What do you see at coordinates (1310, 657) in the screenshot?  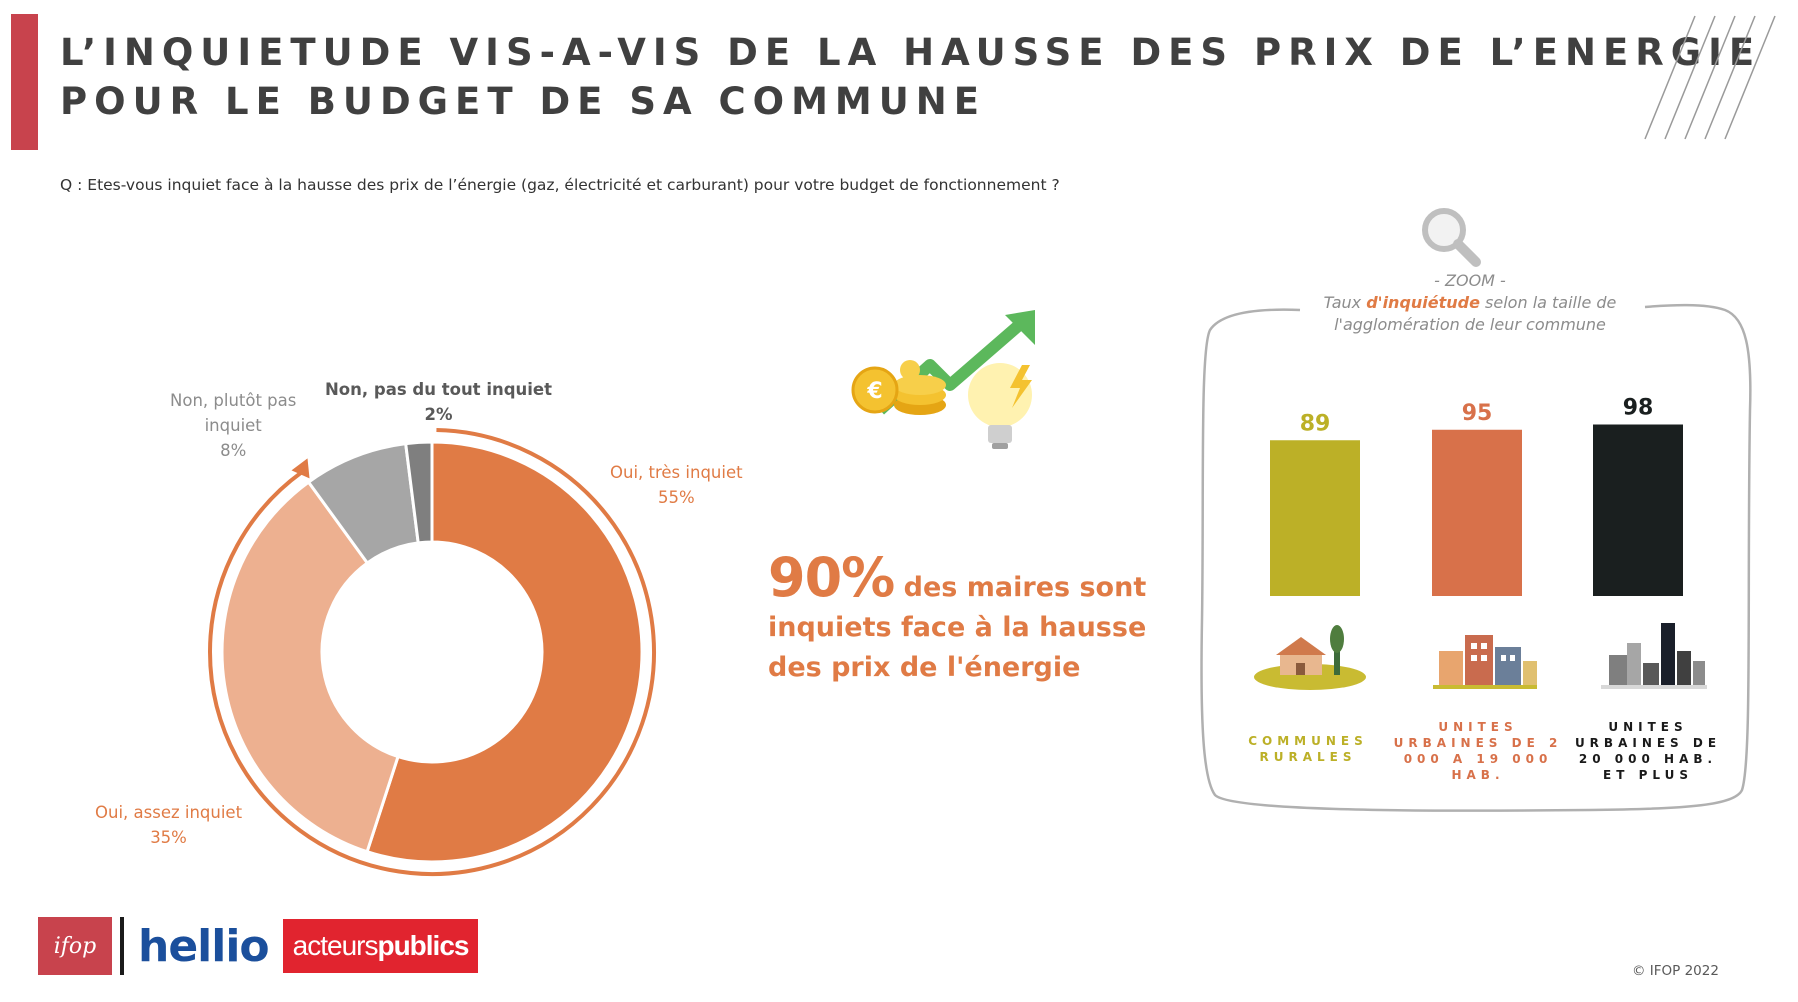 I see `rural-house-icon` at bounding box center [1310, 657].